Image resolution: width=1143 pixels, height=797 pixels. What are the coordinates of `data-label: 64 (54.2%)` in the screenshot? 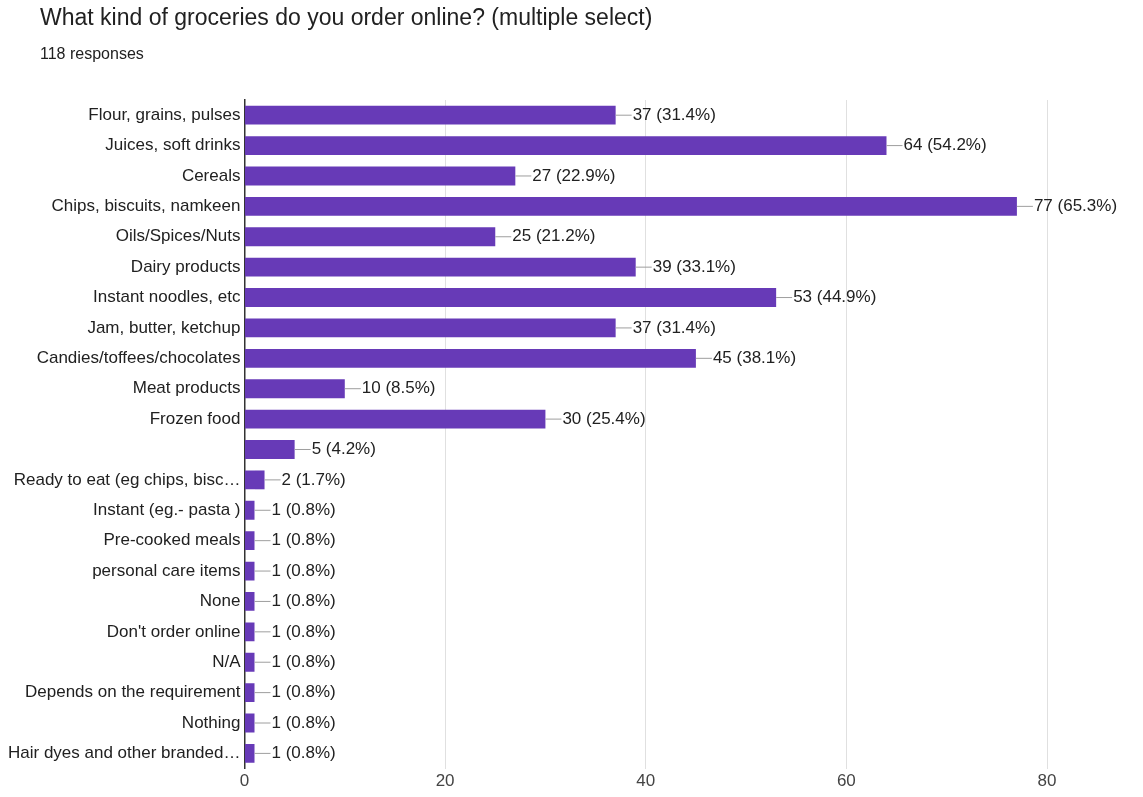 It's located at (945, 145).